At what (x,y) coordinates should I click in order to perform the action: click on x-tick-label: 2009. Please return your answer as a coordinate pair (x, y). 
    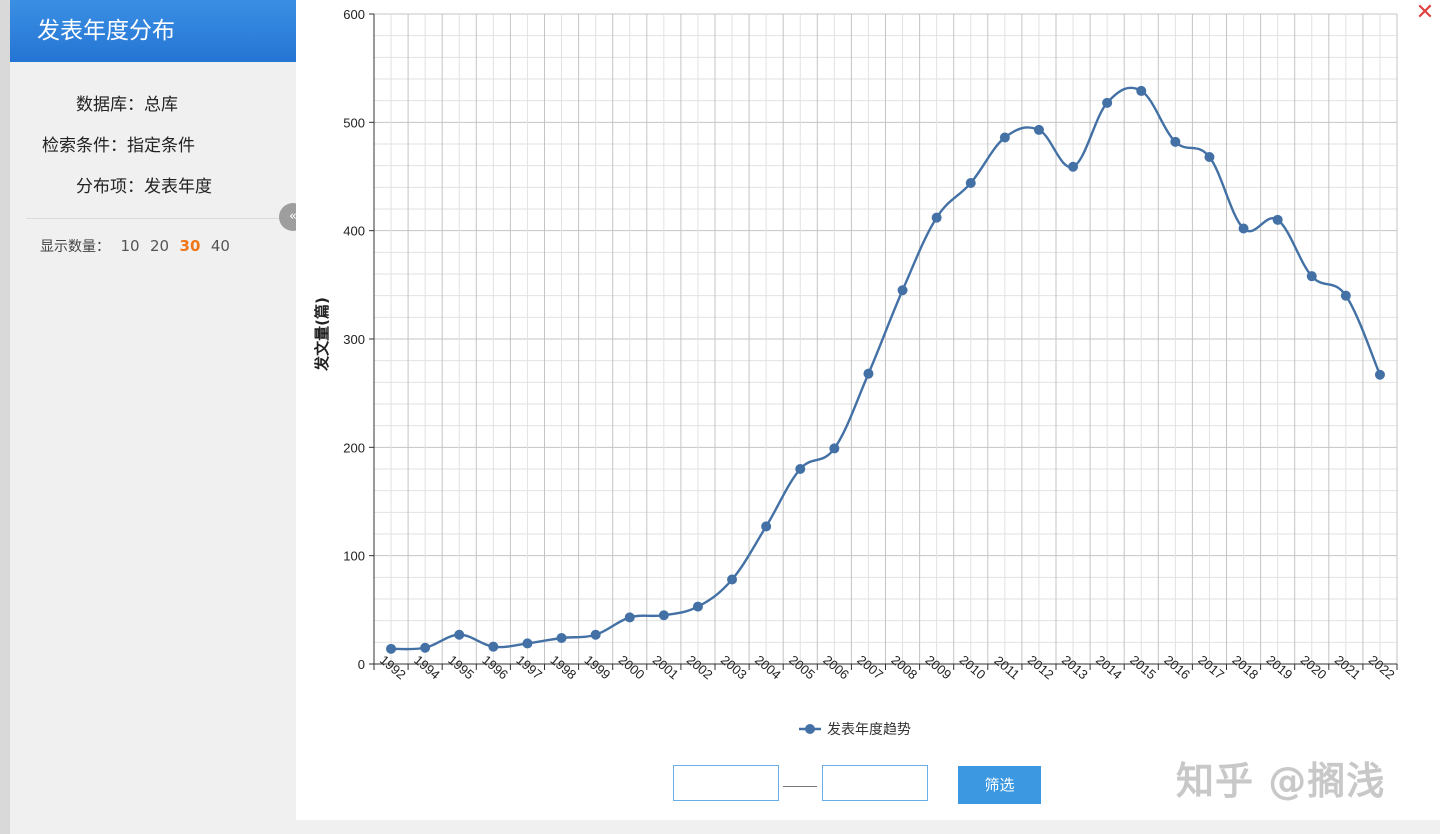
    Looking at the image, I should click on (939, 667).